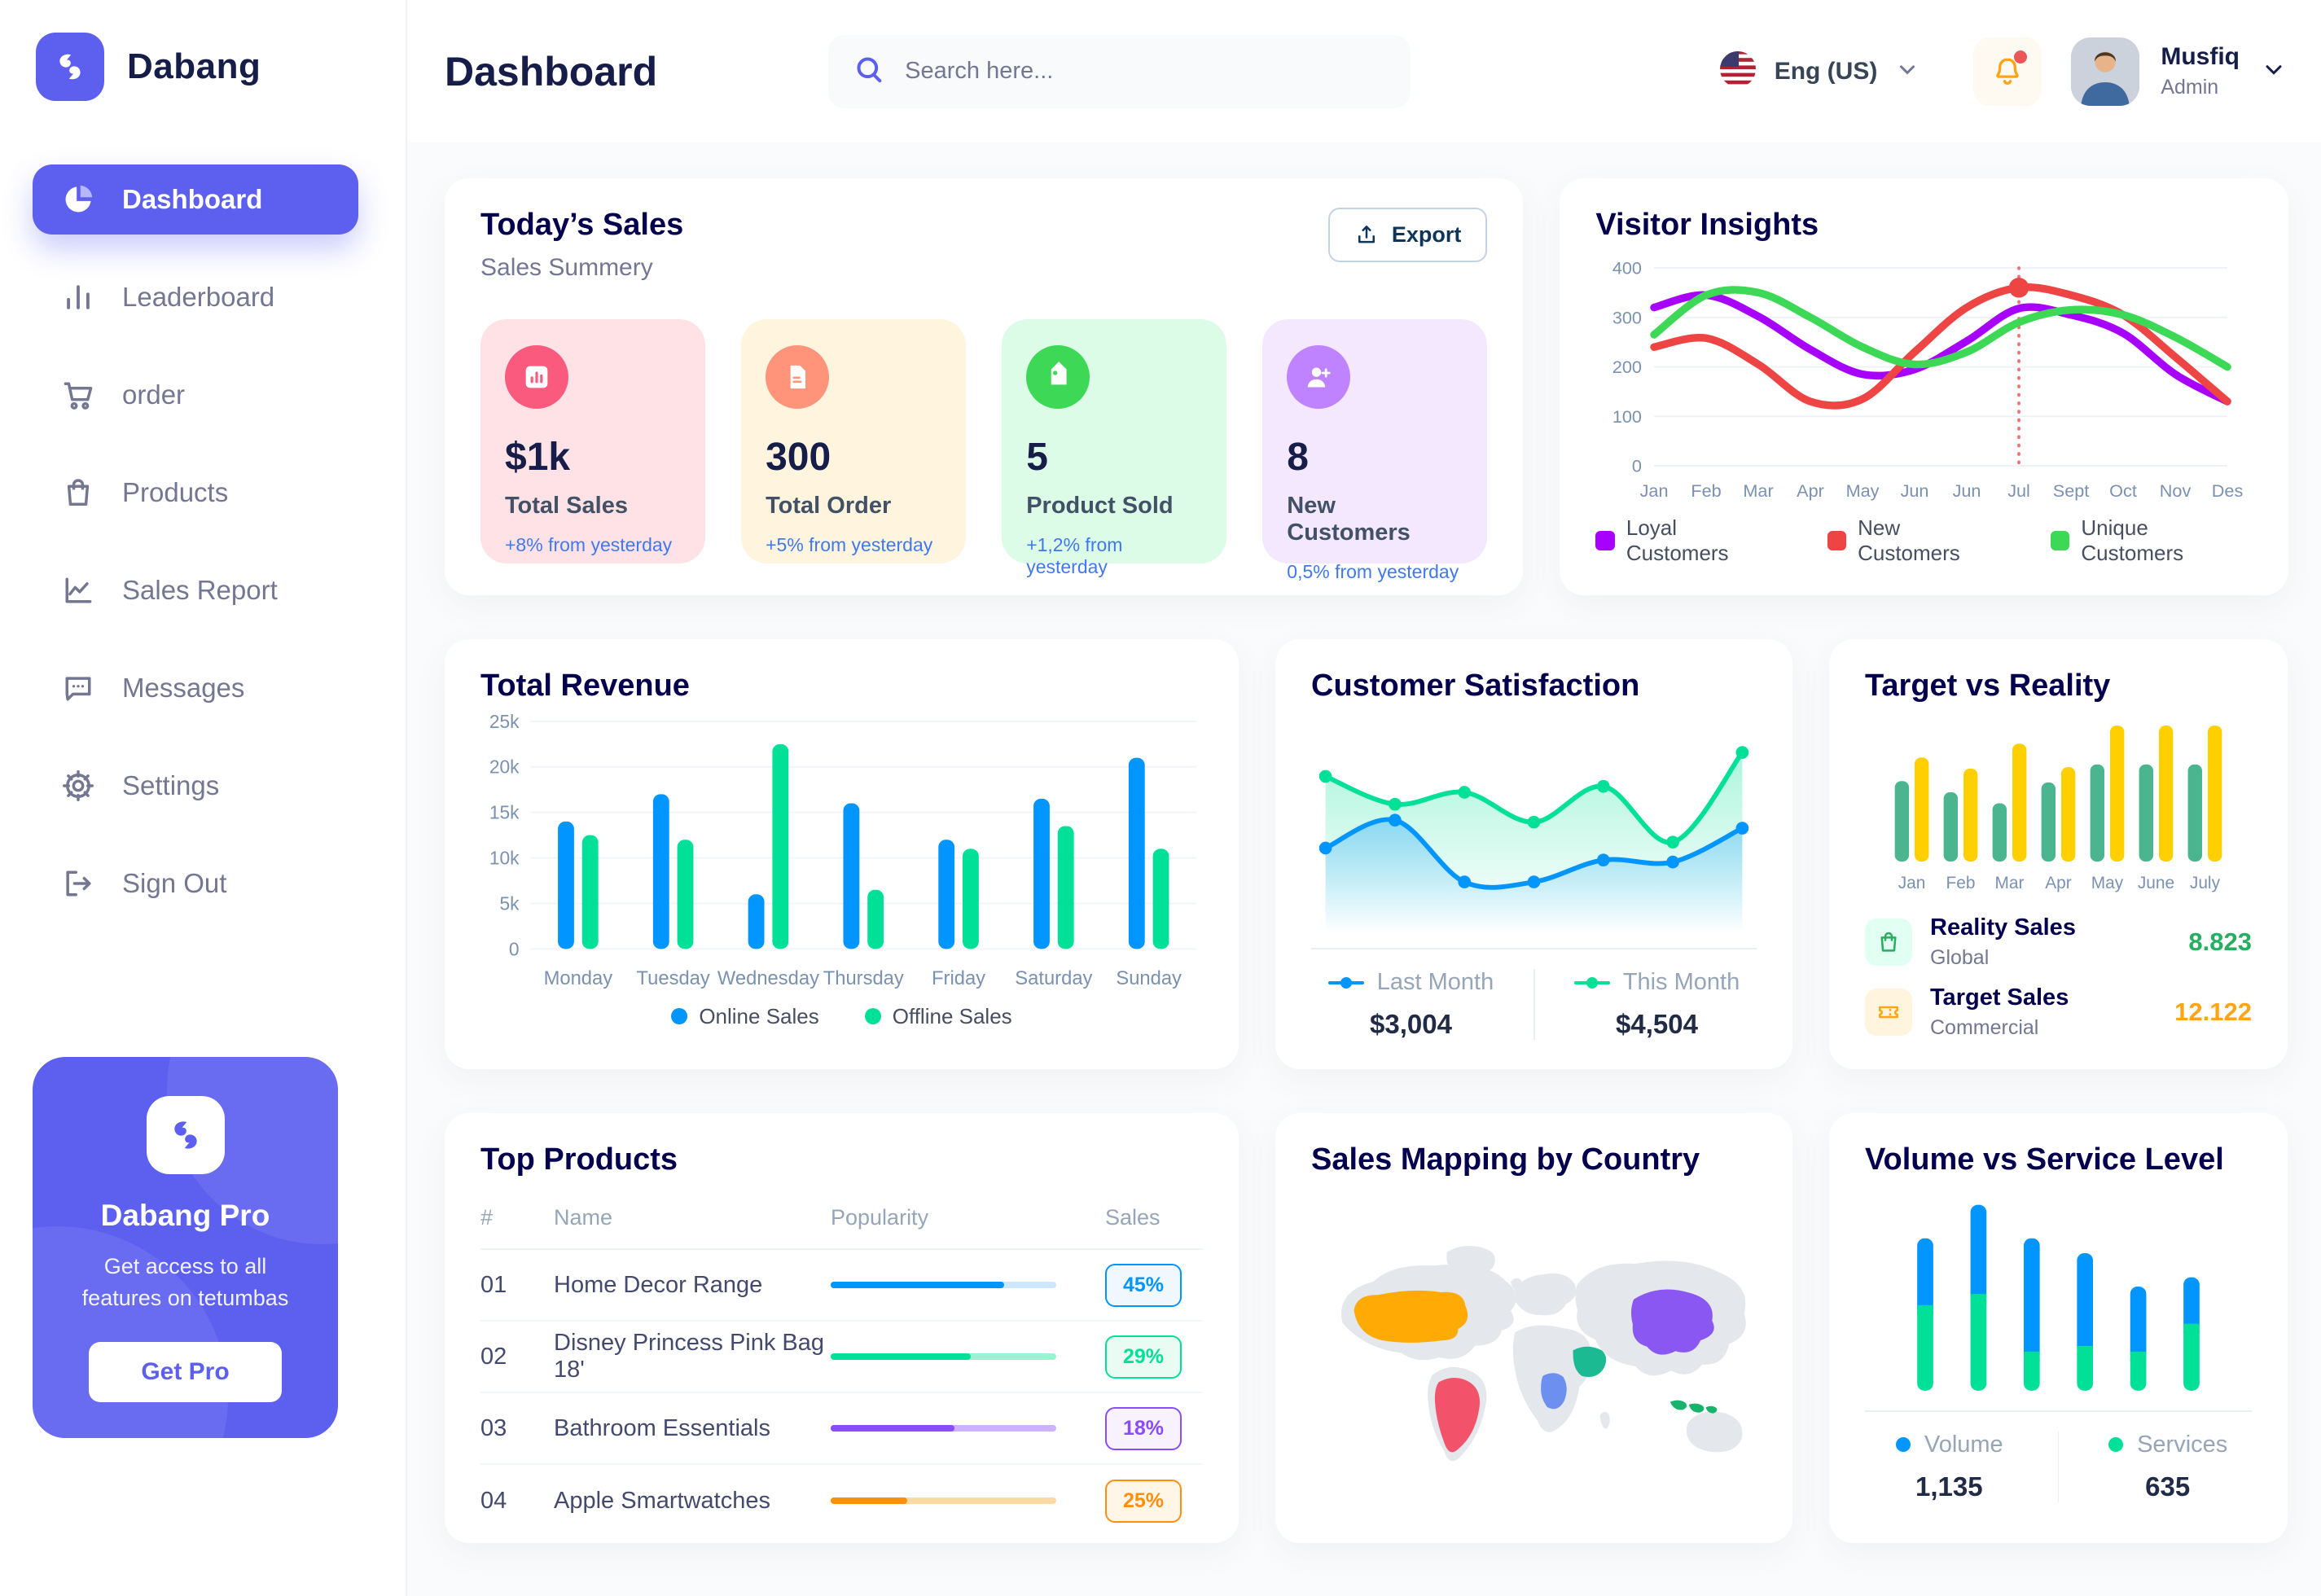 This screenshot has width=2321, height=1596. Describe the element at coordinates (2003, 927) in the screenshot. I see `legend-label: Reality Sales` at that location.